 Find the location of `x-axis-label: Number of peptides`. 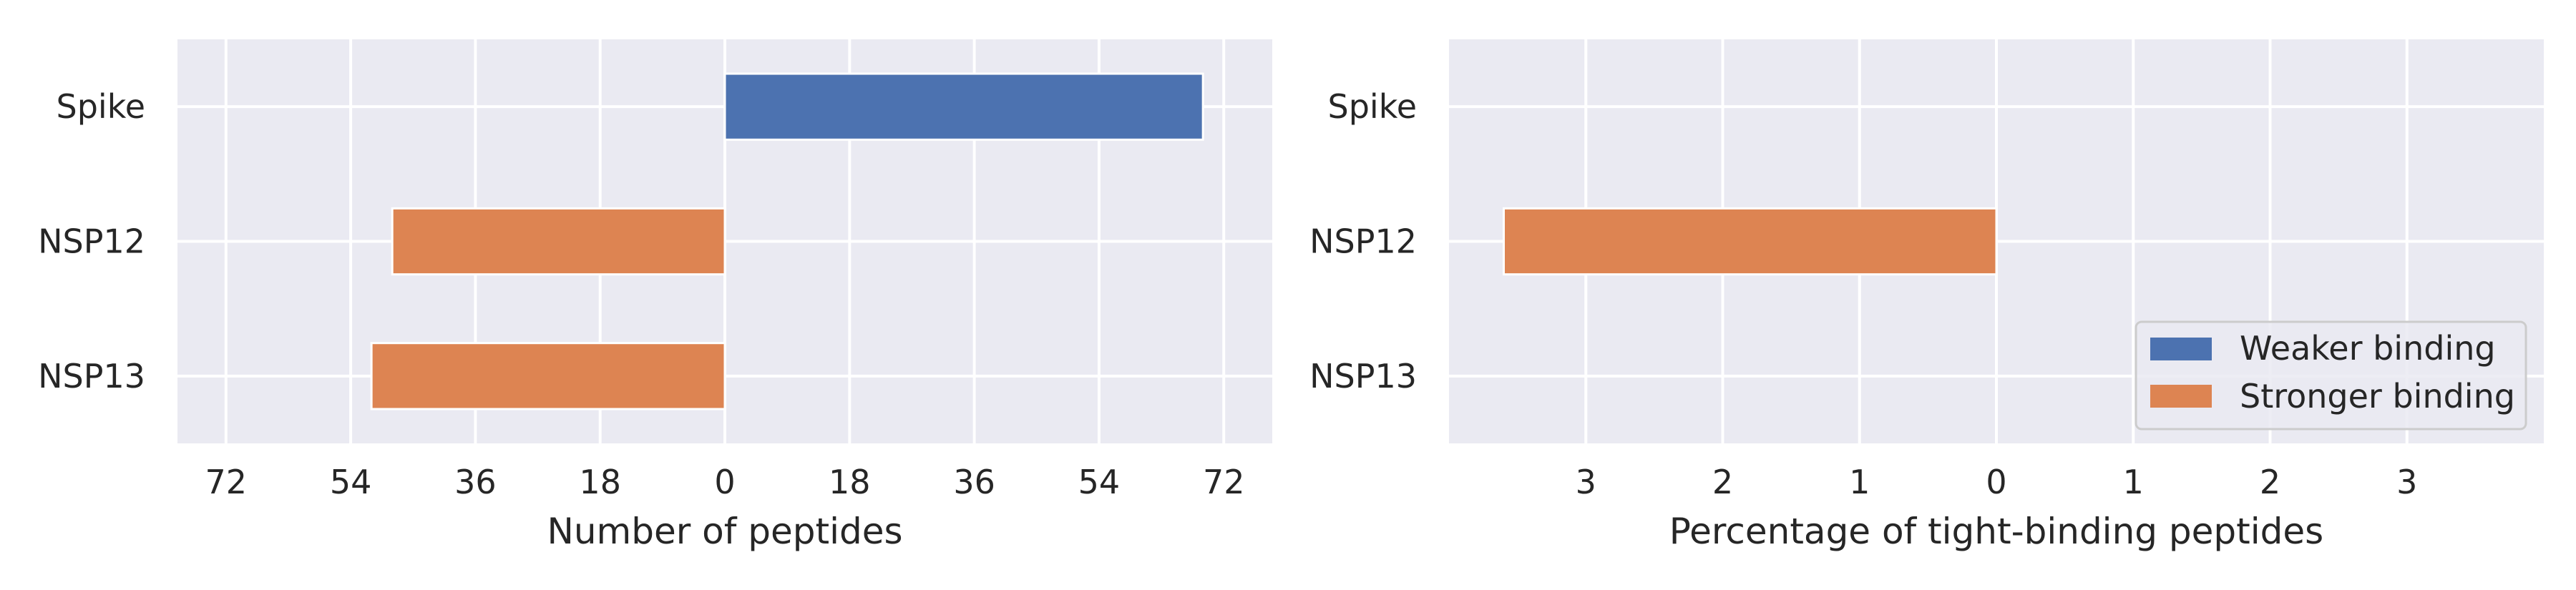

x-axis-label: Number of peptides is located at coordinates (724, 531).